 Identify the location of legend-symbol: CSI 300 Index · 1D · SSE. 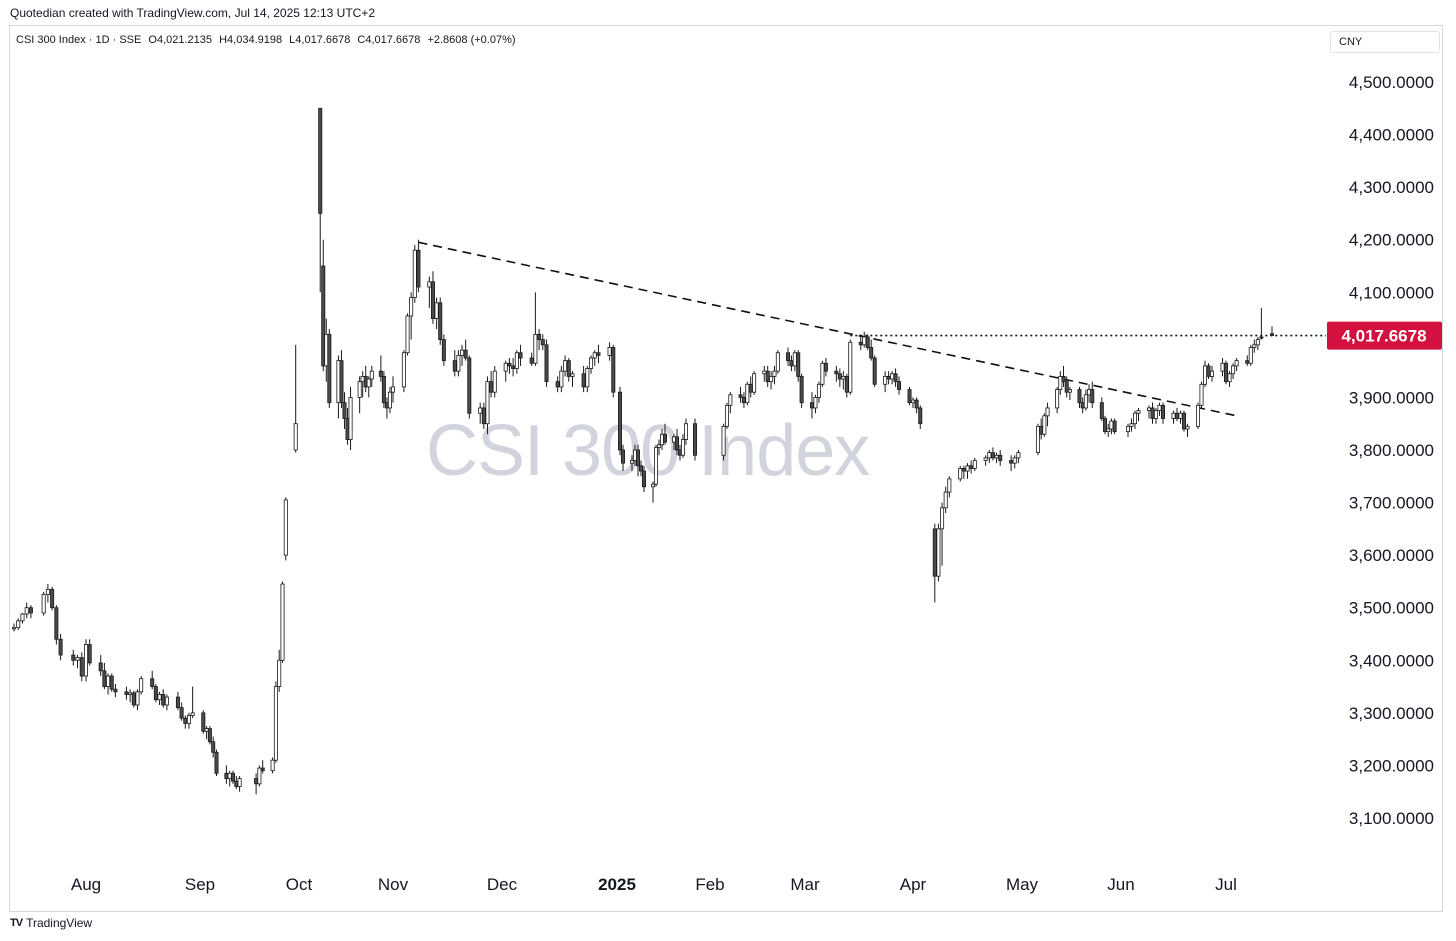
(79, 40).